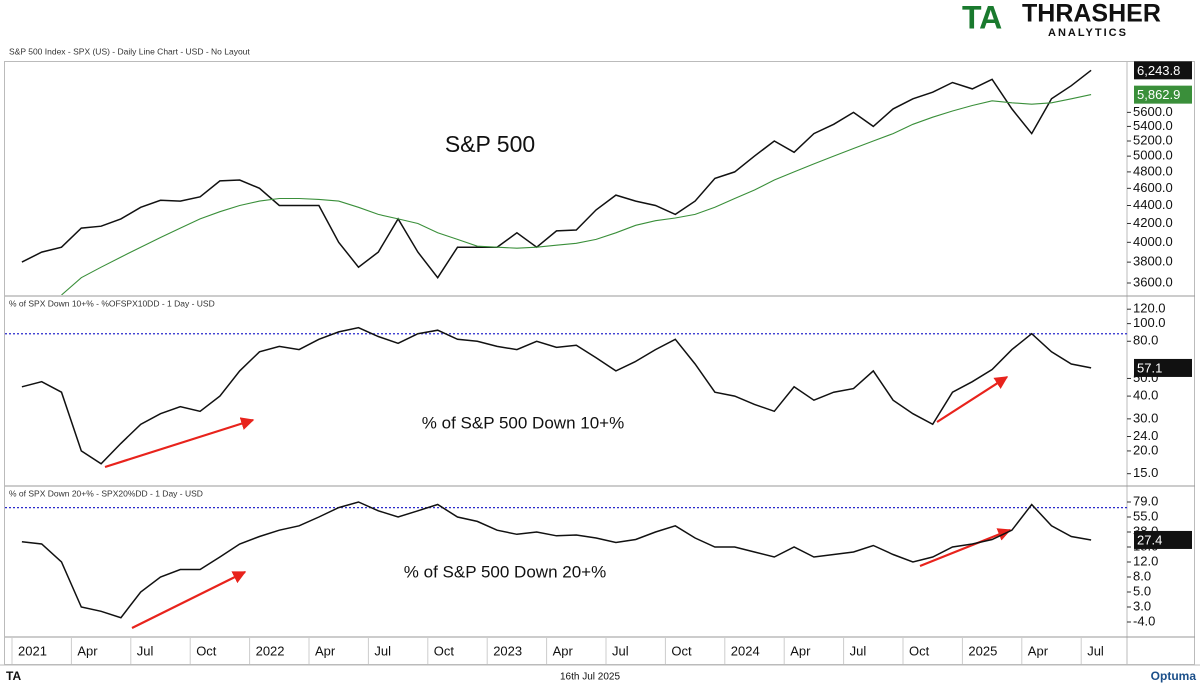 This screenshot has width=1200, height=689. Describe the element at coordinates (1149, 308) in the screenshot. I see `y-tick-label: 120.0` at that location.